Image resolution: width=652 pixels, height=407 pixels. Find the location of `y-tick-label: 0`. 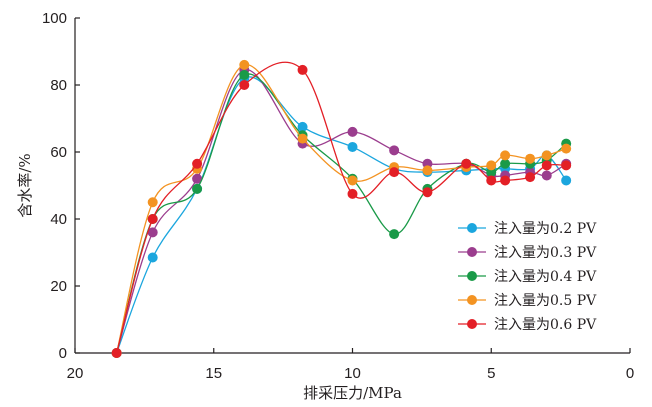

y-tick-label: 0 is located at coordinates (63, 353).